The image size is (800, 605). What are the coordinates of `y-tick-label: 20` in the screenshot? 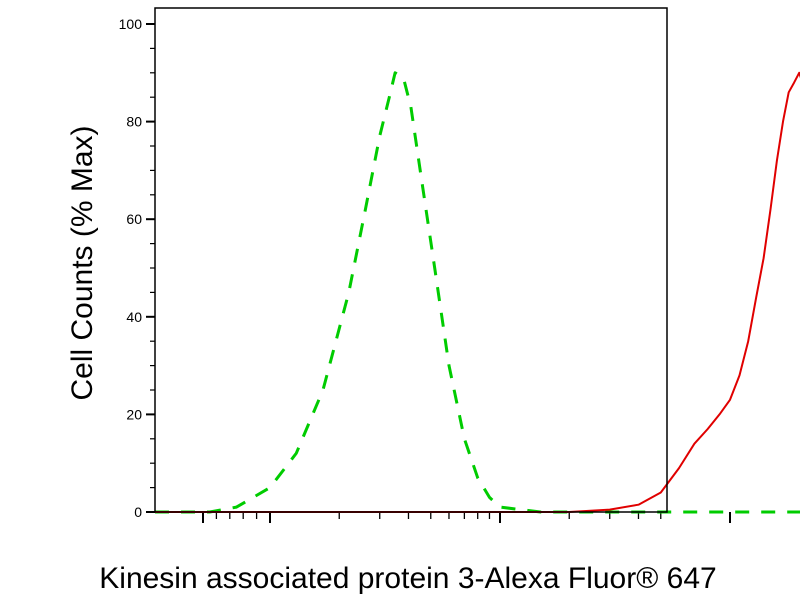 It's located at (134, 414).